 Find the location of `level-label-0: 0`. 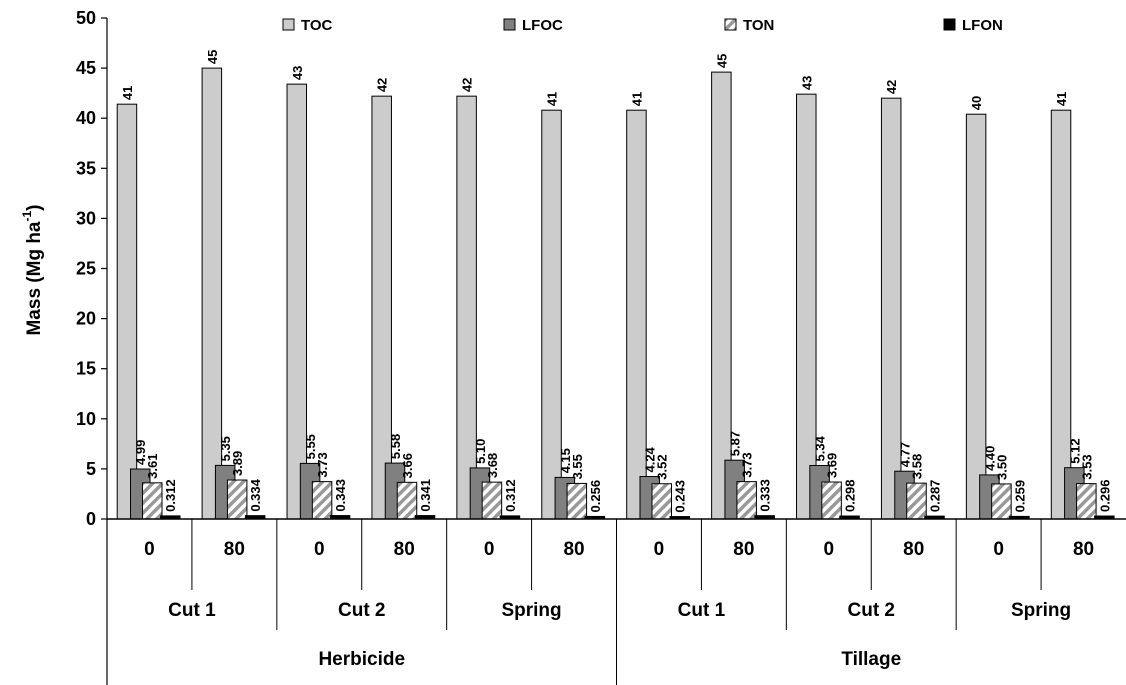

level-label-0: 0 is located at coordinates (149, 549).